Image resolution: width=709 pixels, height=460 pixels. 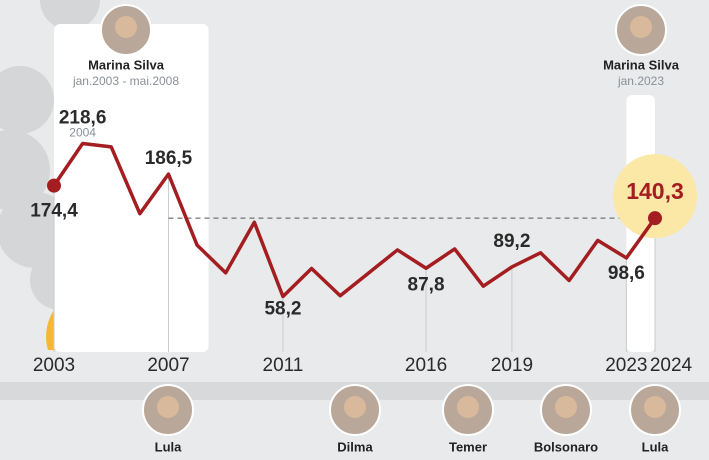 What do you see at coordinates (355, 446) in the screenshot?
I see `president-name: Dilma` at bounding box center [355, 446].